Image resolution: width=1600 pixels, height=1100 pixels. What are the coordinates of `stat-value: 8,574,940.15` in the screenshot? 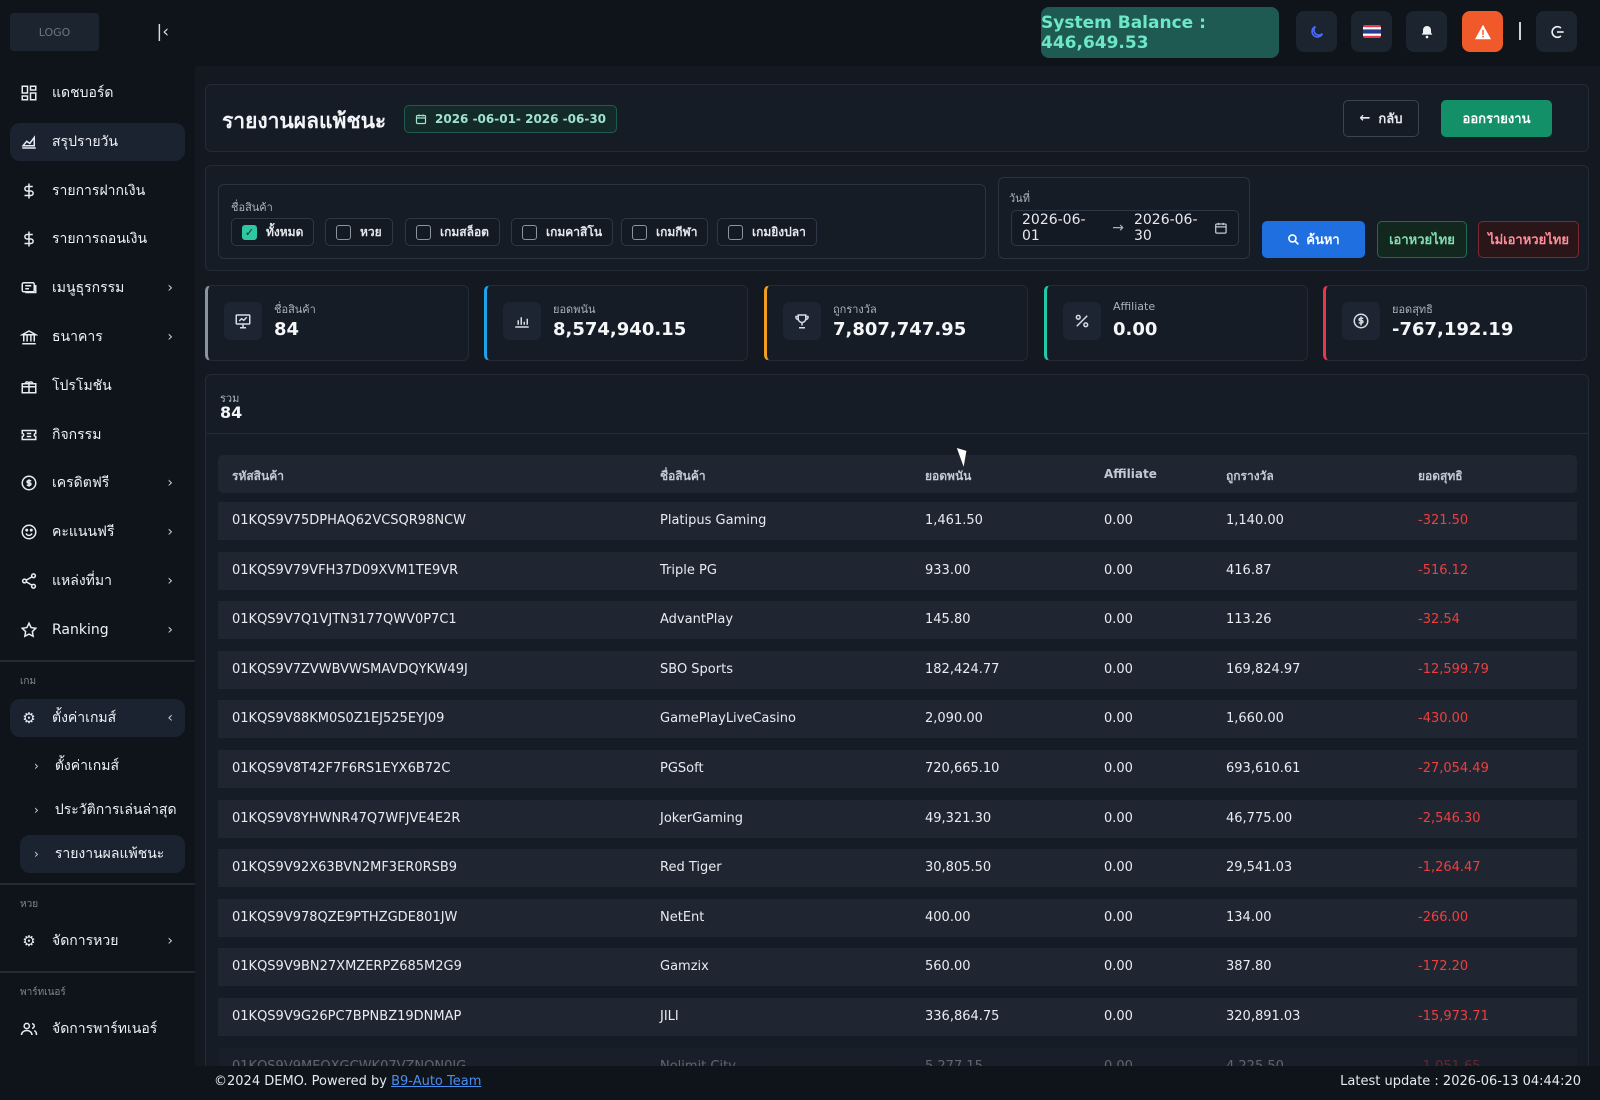 It's located at (620, 329).